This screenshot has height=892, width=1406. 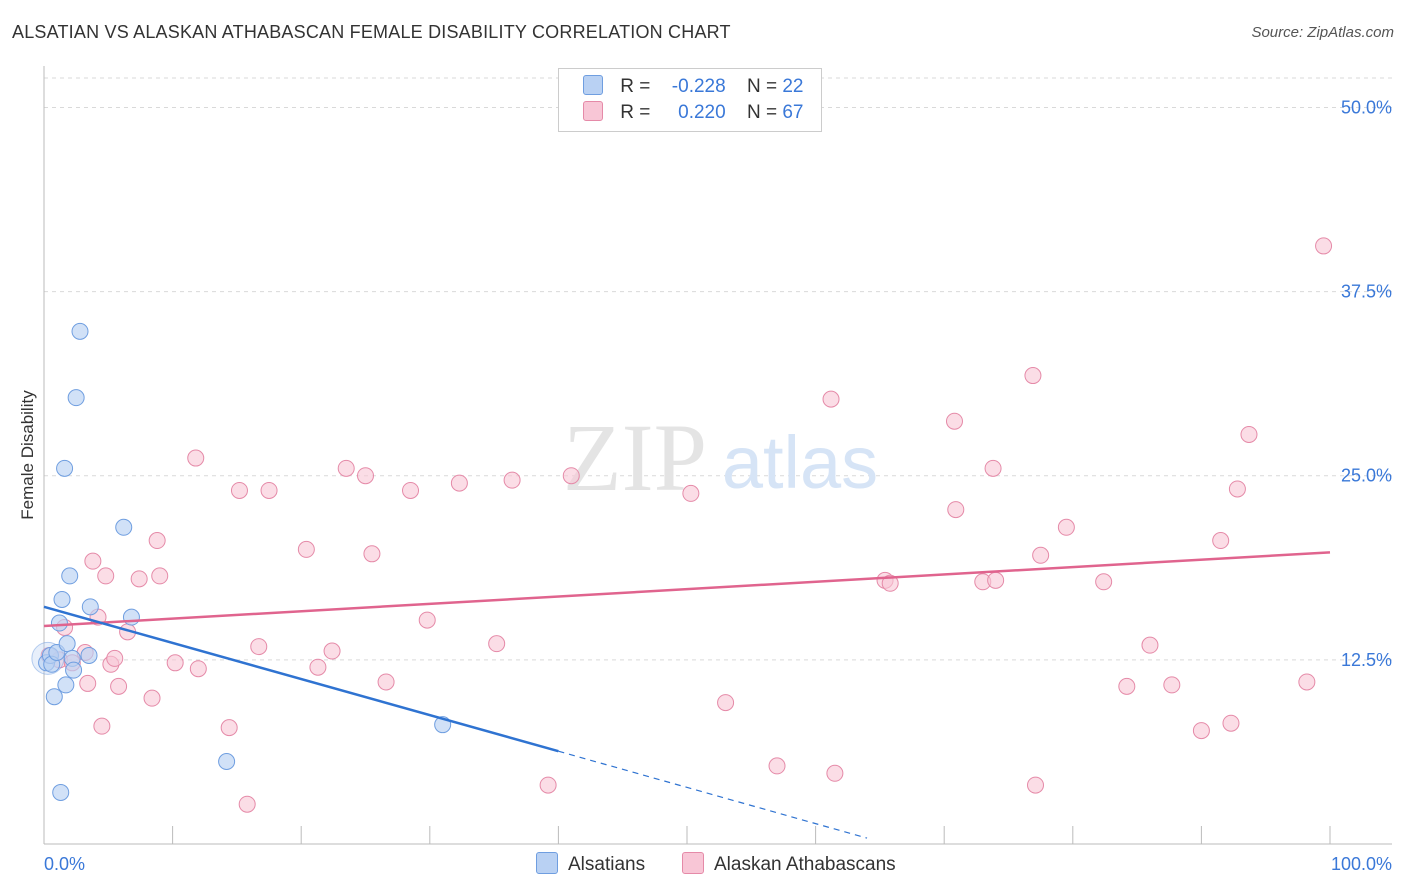 What do you see at coordinates (301, 679) in the screenshot?
I see `trend-line-alsatians` at bounding box center [301, 679].